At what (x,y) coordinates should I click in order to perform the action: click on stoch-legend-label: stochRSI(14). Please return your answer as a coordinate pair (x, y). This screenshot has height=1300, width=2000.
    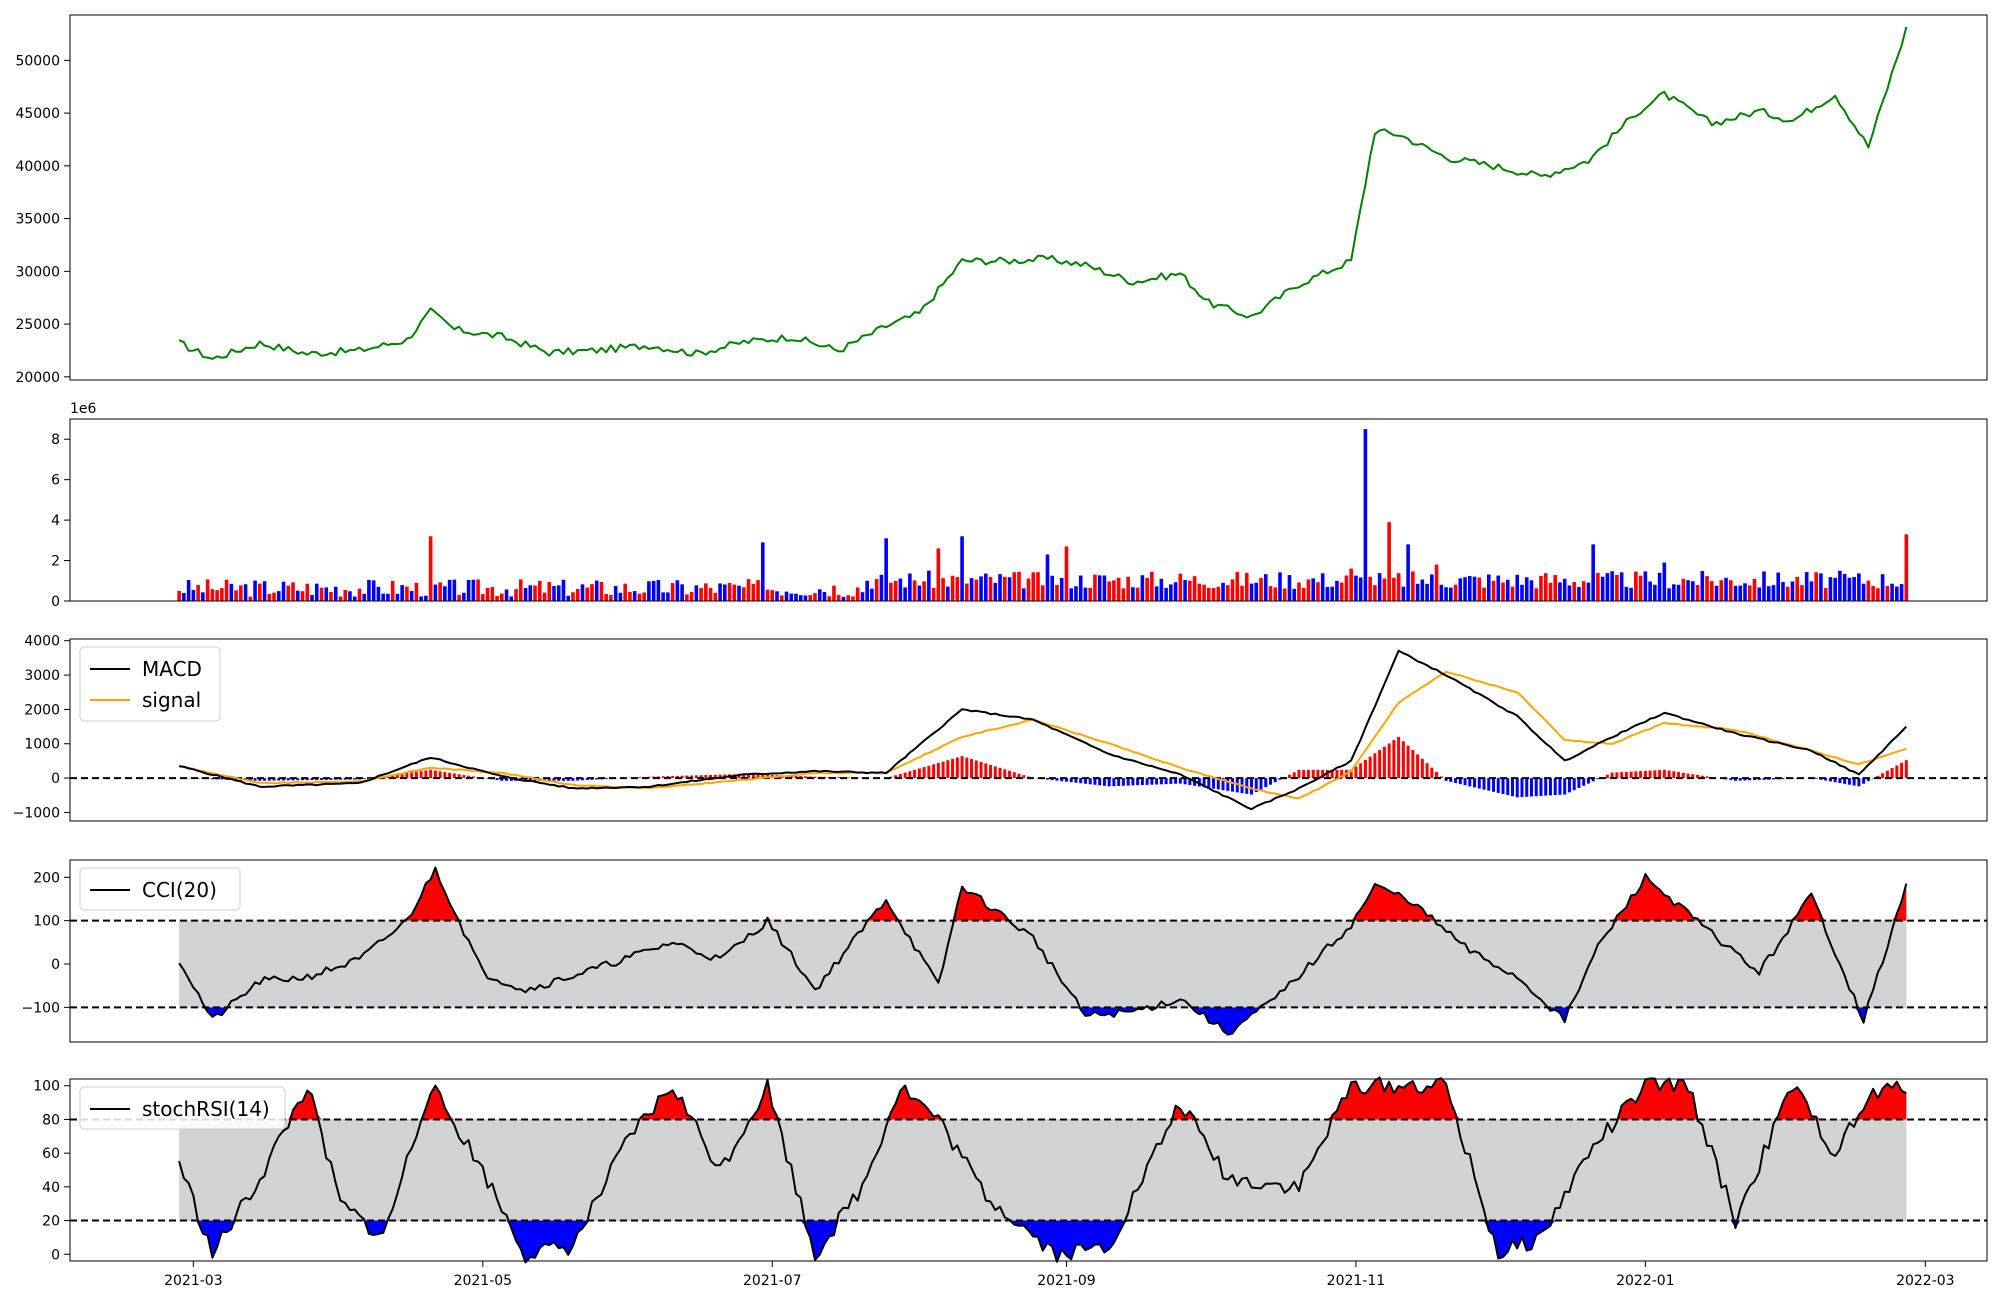
    Looking at the image, I should click on (206, 1109).